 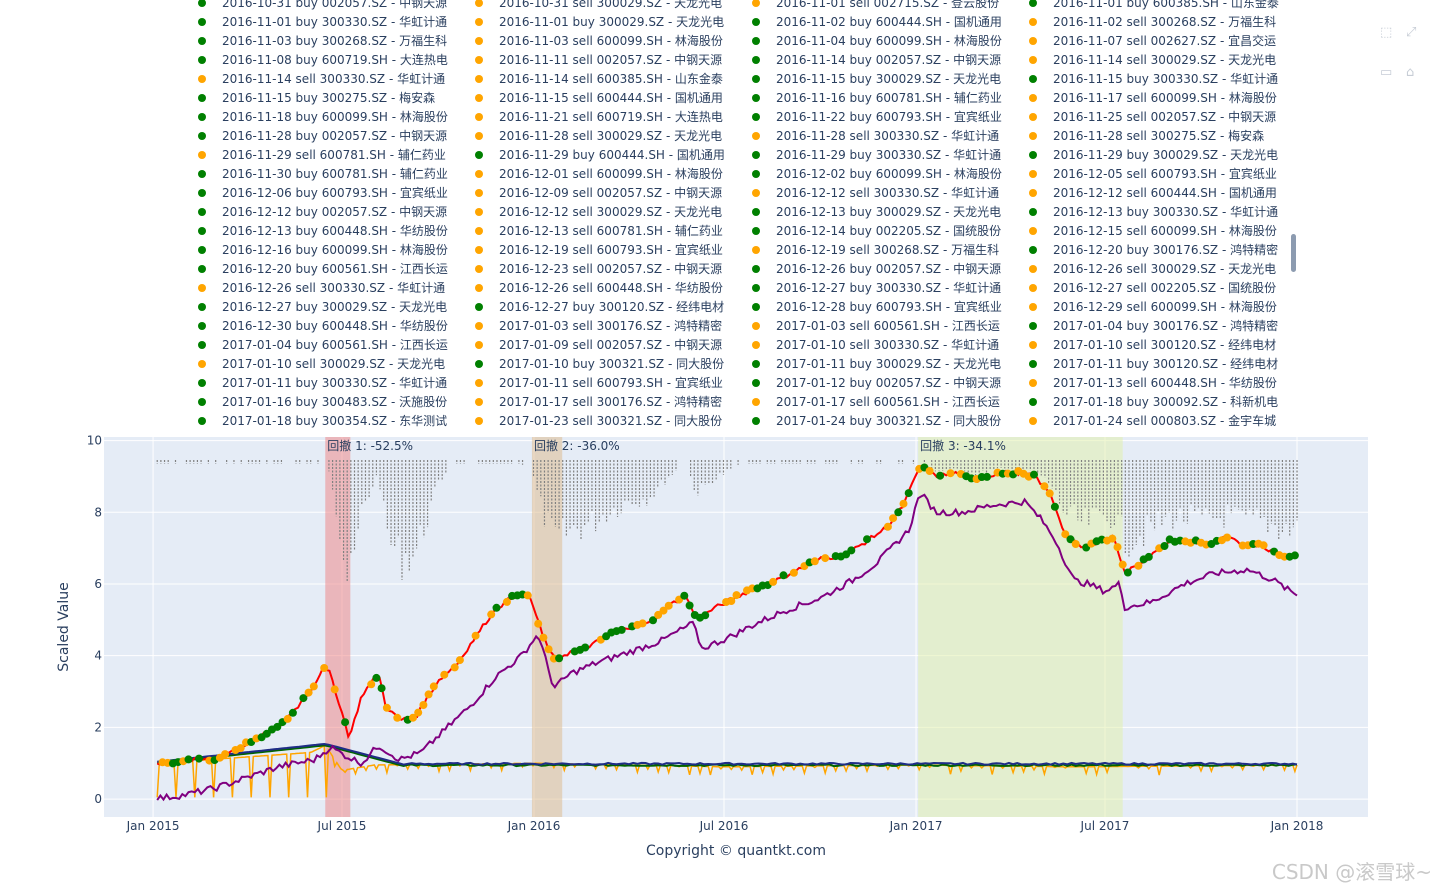 What do you see at coordinates (594, 135) in the screenshot?
I see `legend-item: 2016-11-28 sell 300029.SZ - 天龙光电` at bounding box center [594, 135].